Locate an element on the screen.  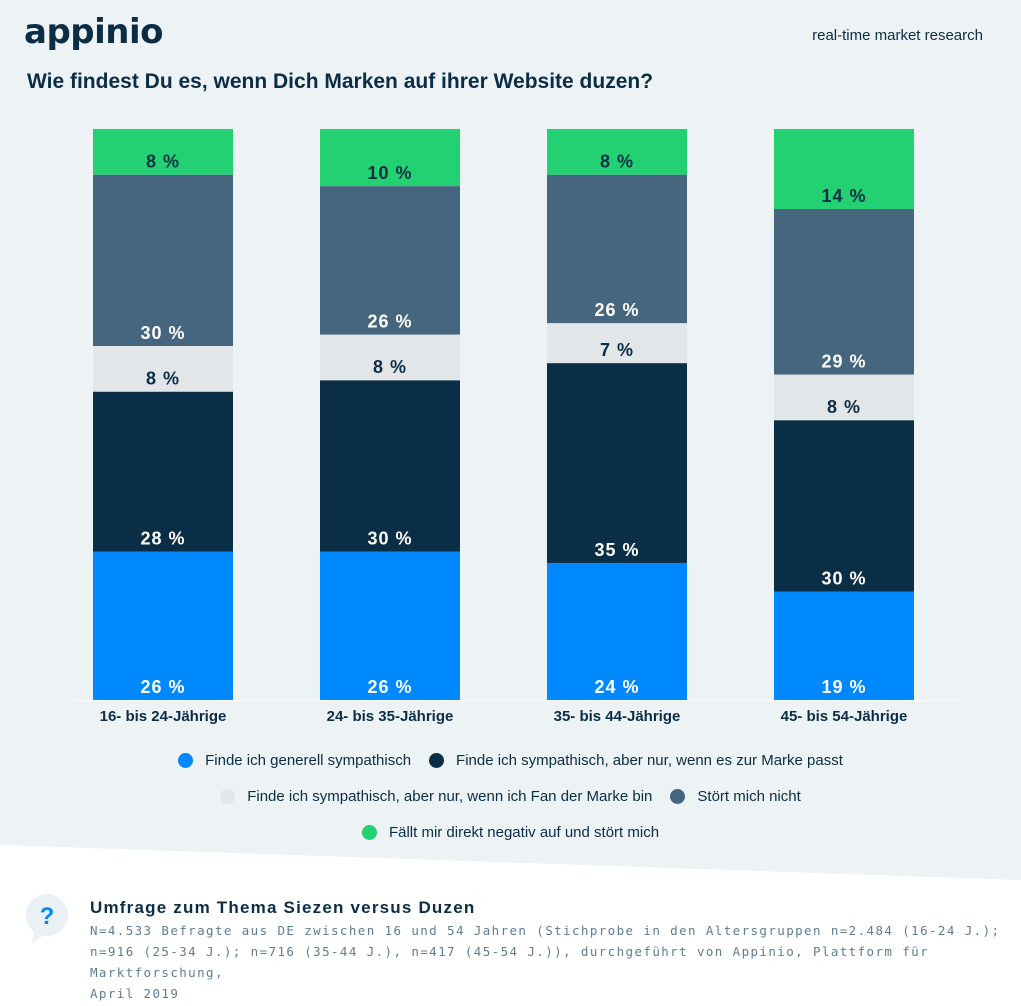
legend-label: Stört mich nicht is located at coordinates (749, 796).